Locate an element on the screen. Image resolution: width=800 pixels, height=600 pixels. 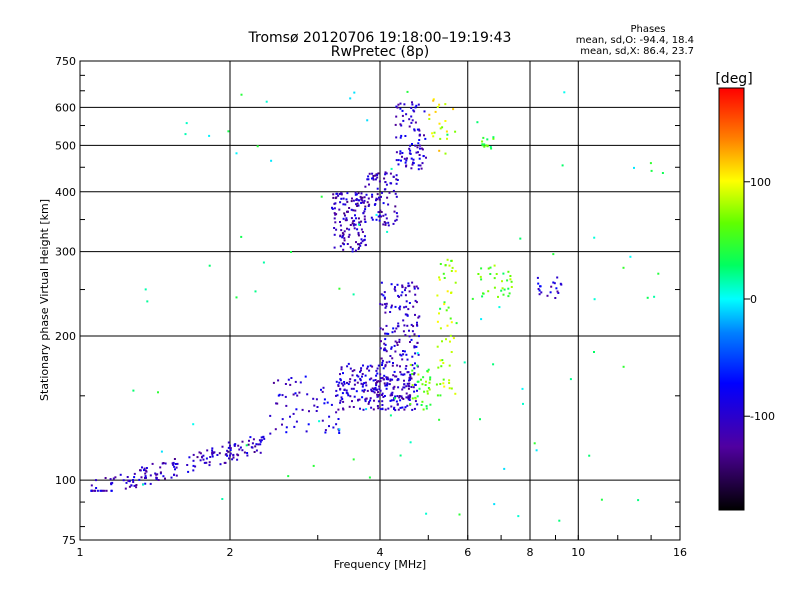
phase-stats-o: mean, sd,O: -94.4, 18.4 is located at coordinates (635, 40).